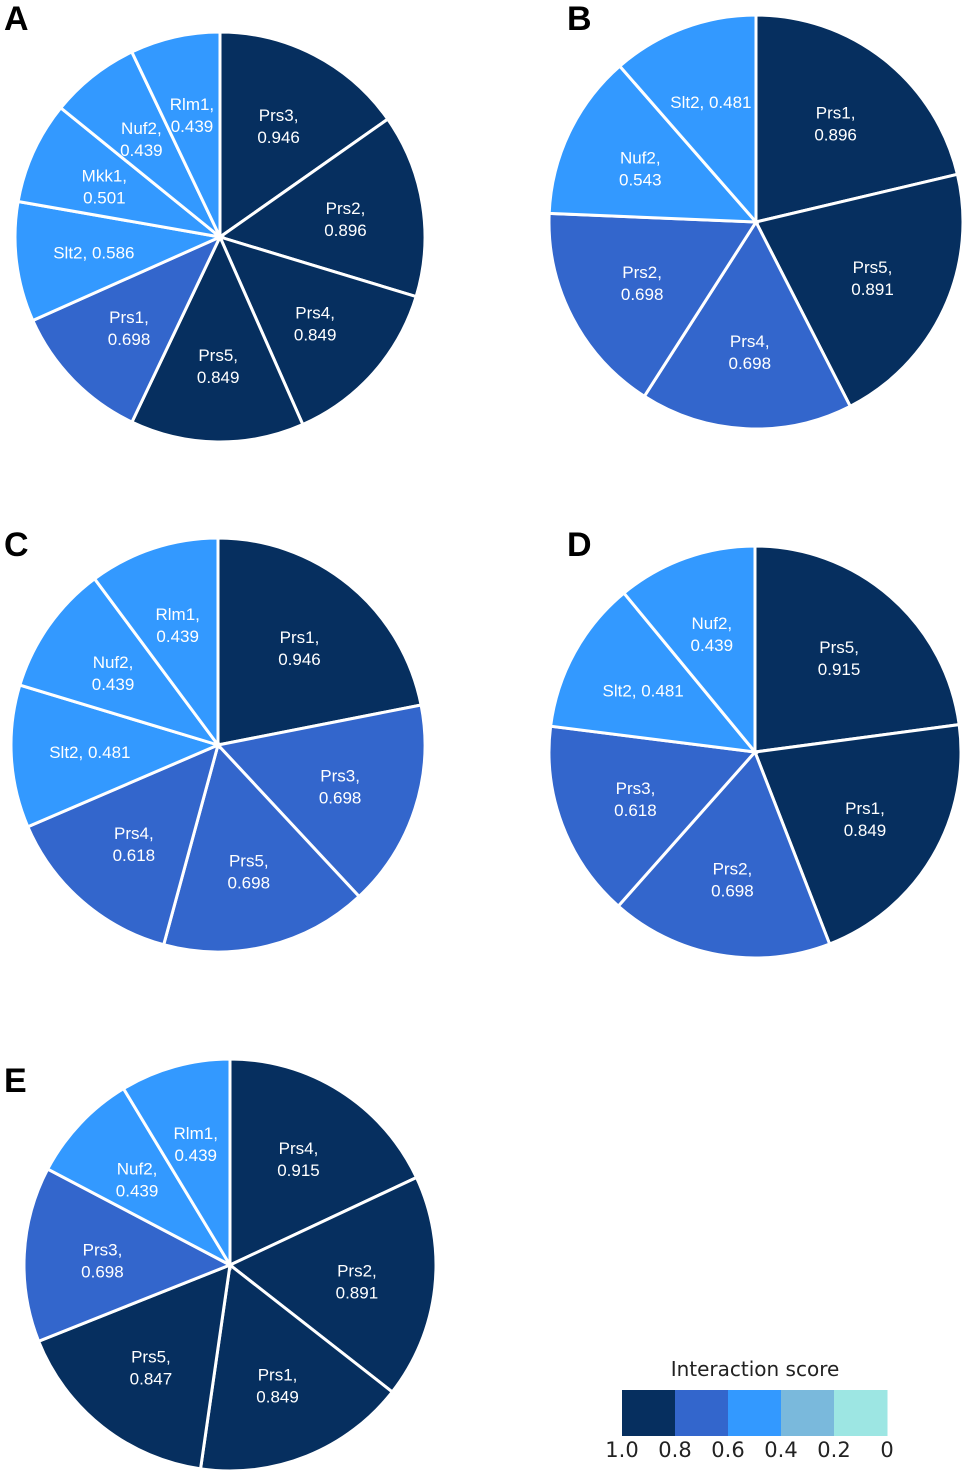 Image resolution: width=968 pixels, height=1480 pixels. I want to click on pie-slice-C-nuf2, so click(119, 662).